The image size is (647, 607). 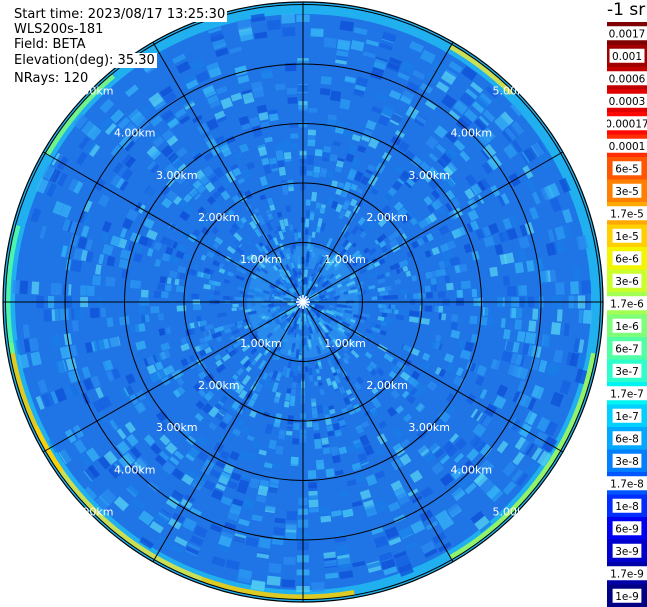 I want to click on colorbar-label: 3e-8, so click(x=627, y=462).